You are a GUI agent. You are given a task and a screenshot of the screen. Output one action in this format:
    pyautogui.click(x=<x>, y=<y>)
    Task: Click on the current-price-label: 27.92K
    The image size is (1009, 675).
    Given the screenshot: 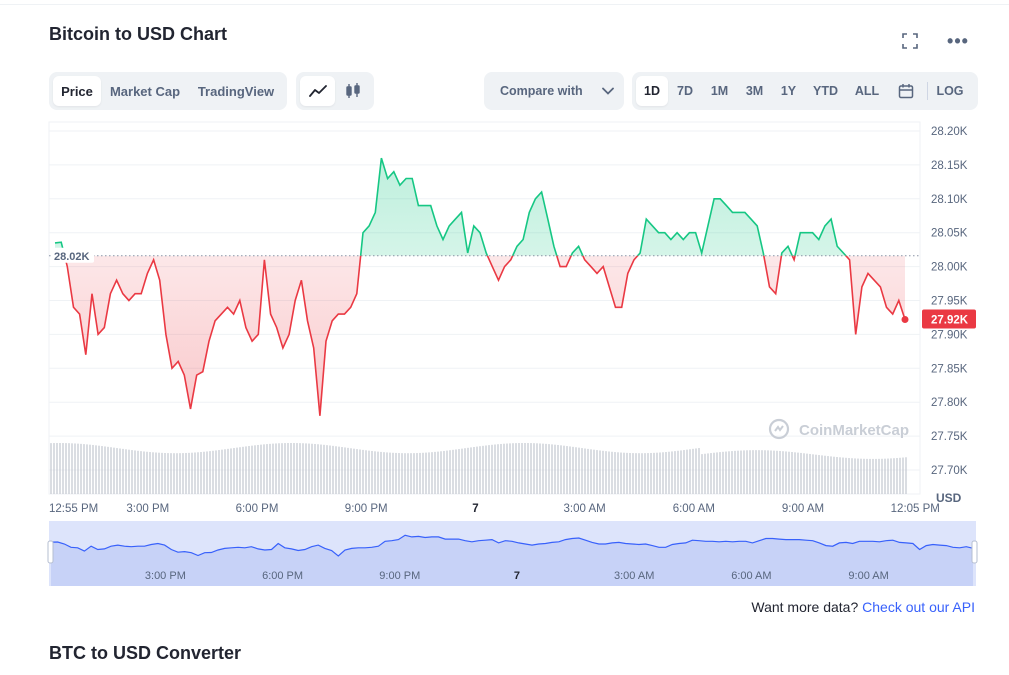 What is the action you would take?
    pyautogui.click(x=949, y=319)
    